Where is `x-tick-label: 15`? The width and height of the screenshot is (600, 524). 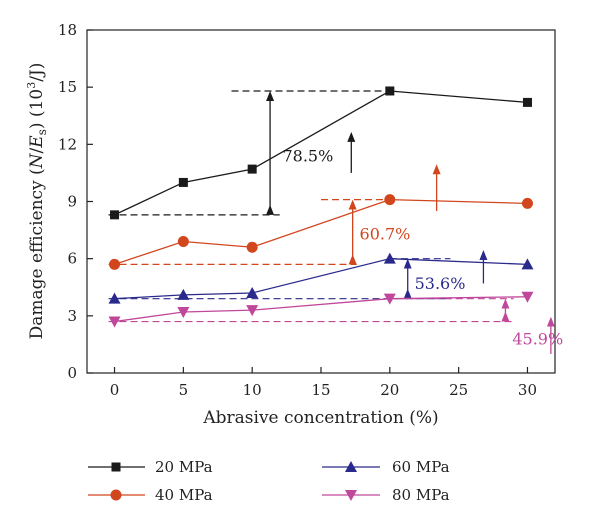
x-tick-label: 15 is located at coordinates (320, 390).